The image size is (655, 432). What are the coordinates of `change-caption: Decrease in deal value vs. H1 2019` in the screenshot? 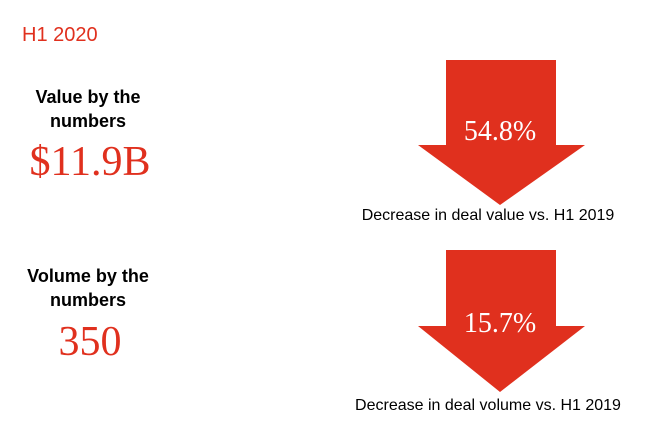 It's located at (488, 215).